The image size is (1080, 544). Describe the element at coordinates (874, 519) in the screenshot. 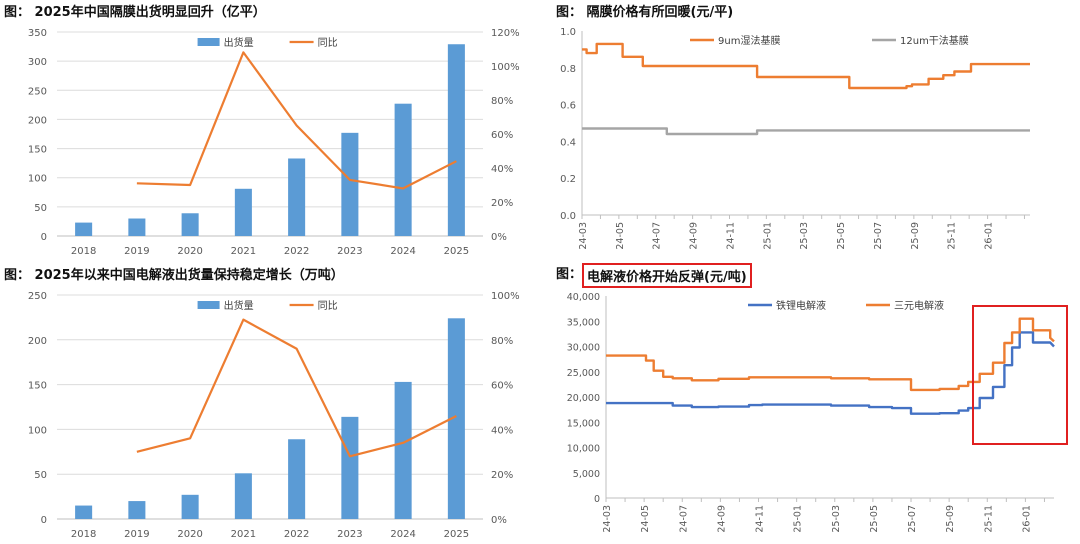

I see `x-tick-label: 25-05` at that location.